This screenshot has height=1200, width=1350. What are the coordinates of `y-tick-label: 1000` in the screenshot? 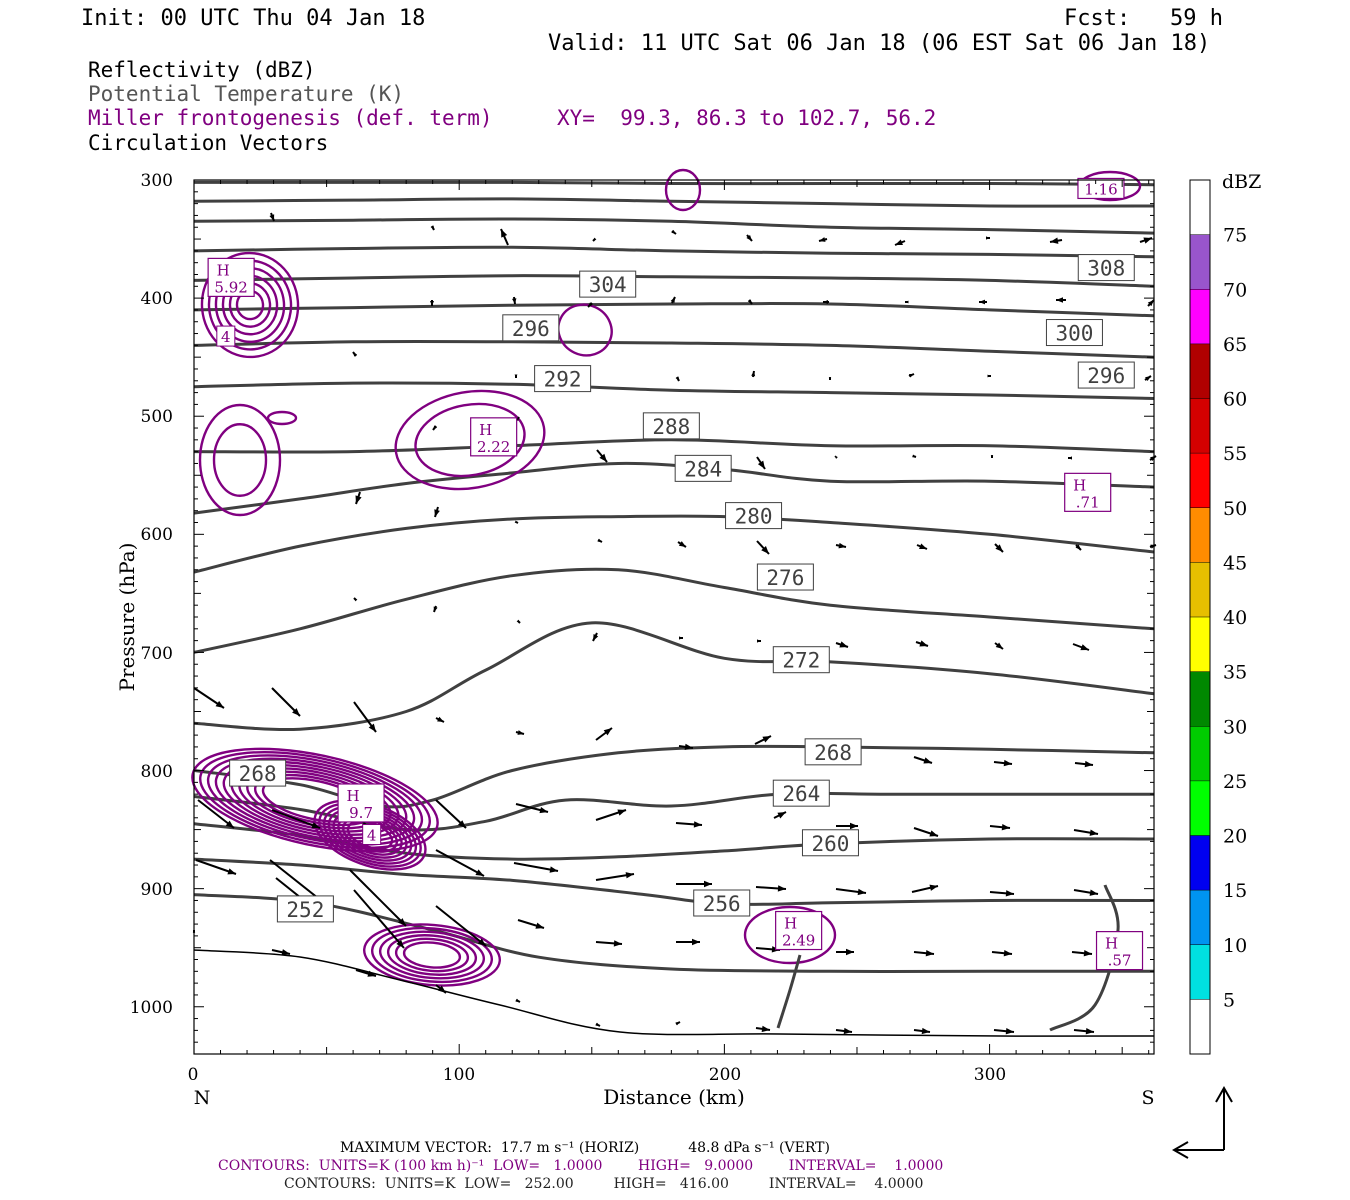 It's located at (151, 1008).